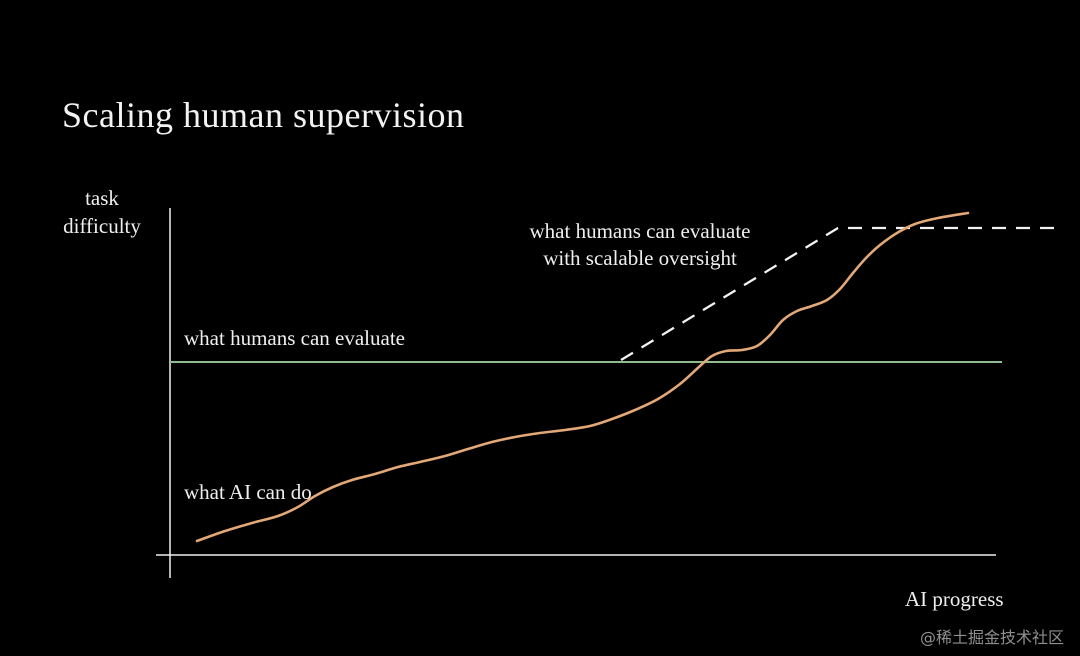 This screenshot has width=1080, height=656. I want to click on oversight-label-line2: with scalable oversight, so click(640, 258).